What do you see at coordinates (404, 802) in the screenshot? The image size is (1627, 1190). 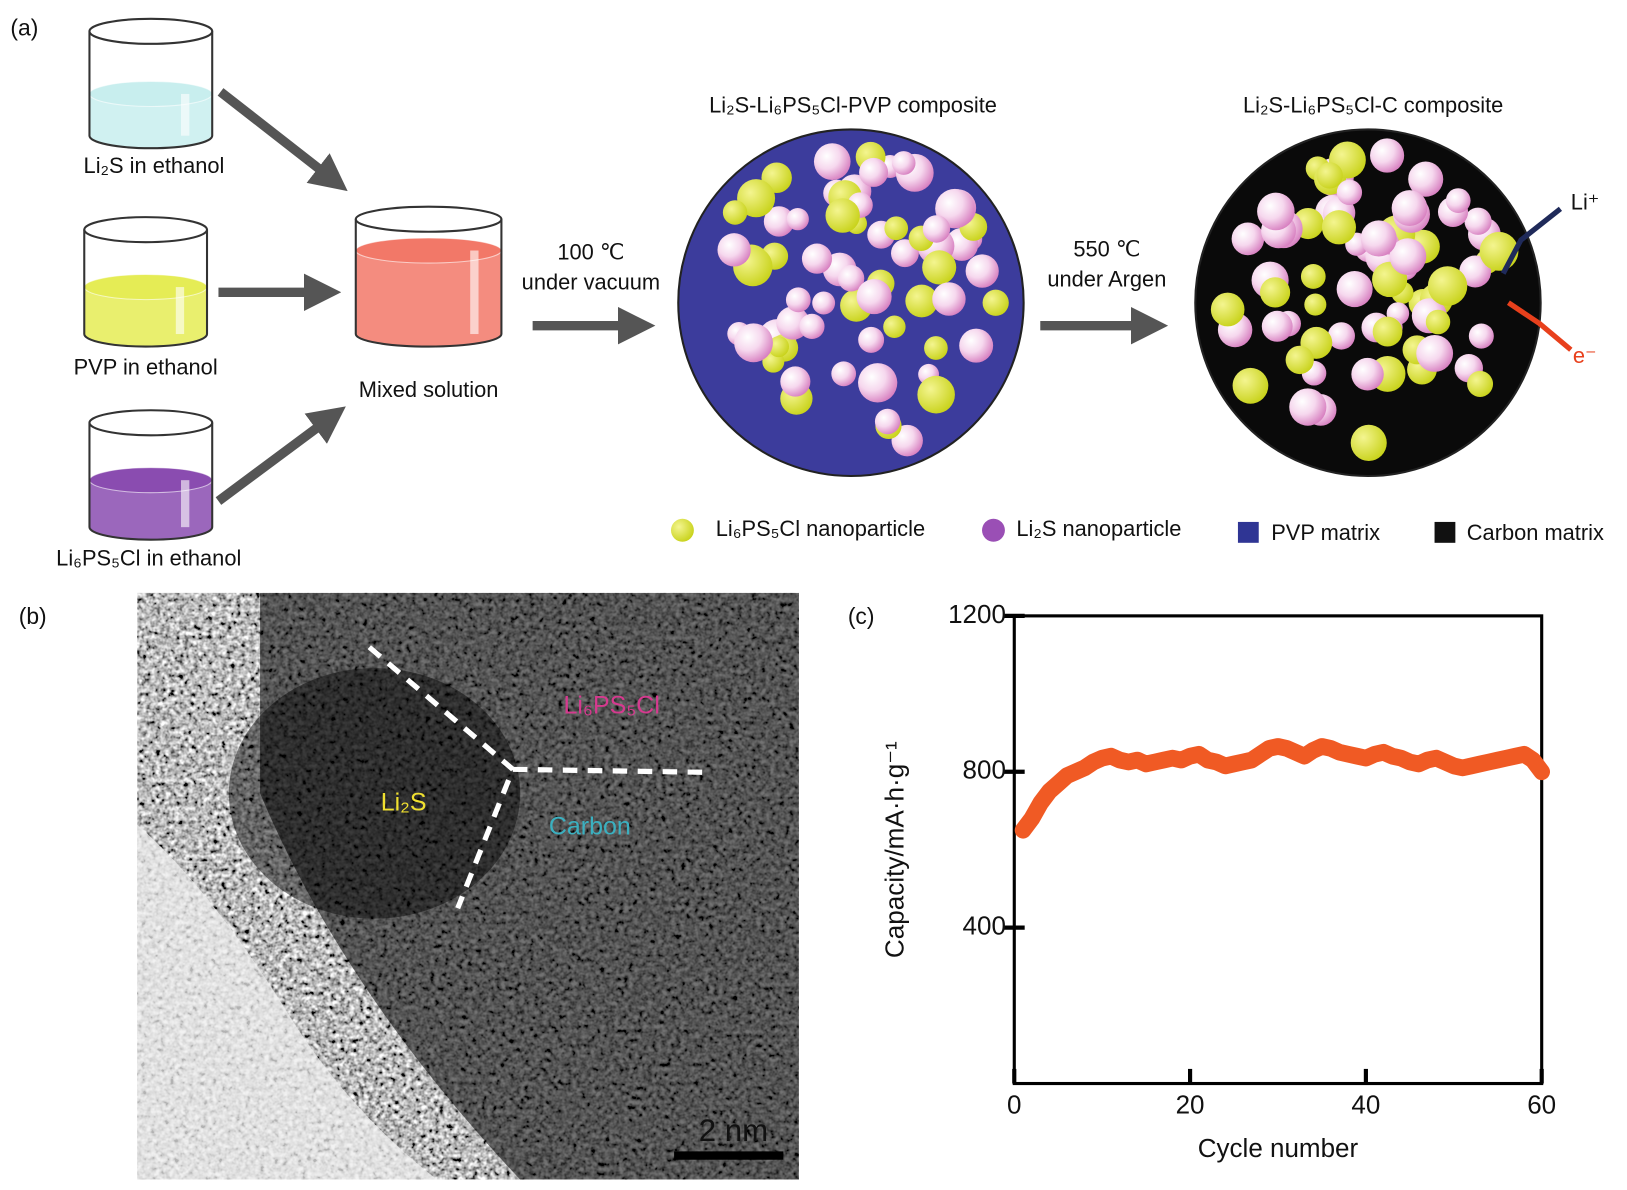 I see `label: Li₂S` at bounding box center [404, 802].